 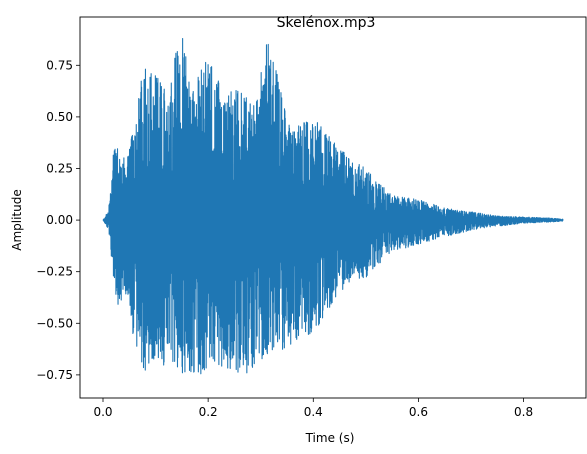 I want to click on x-tick-label: 0.4, so click(x=313, y=412).